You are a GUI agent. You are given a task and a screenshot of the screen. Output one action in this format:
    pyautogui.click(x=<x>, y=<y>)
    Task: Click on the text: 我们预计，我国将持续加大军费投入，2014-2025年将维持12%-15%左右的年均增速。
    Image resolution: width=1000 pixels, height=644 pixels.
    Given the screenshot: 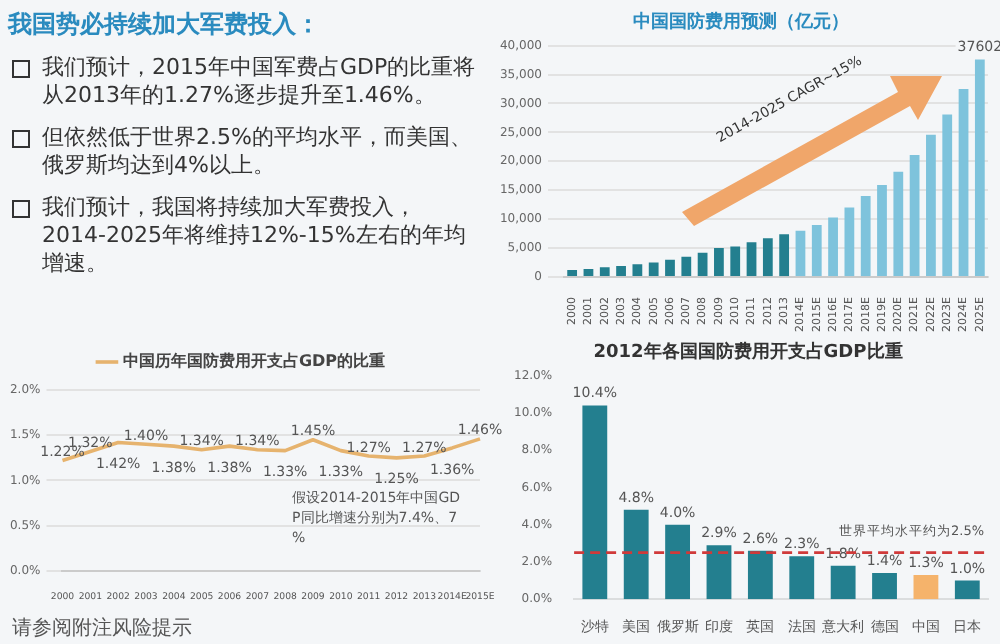 What is the action you would take?
    pyautogui.click(x=255, y=236)
    